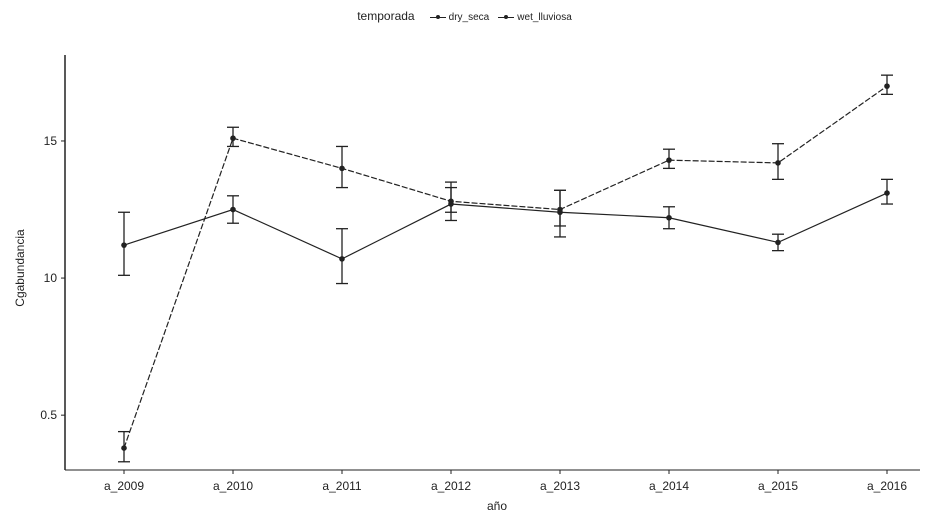  Describe the element at coordinates (233, 486) in the screenshot. I see `x-tick-label: a_2010` at that location.